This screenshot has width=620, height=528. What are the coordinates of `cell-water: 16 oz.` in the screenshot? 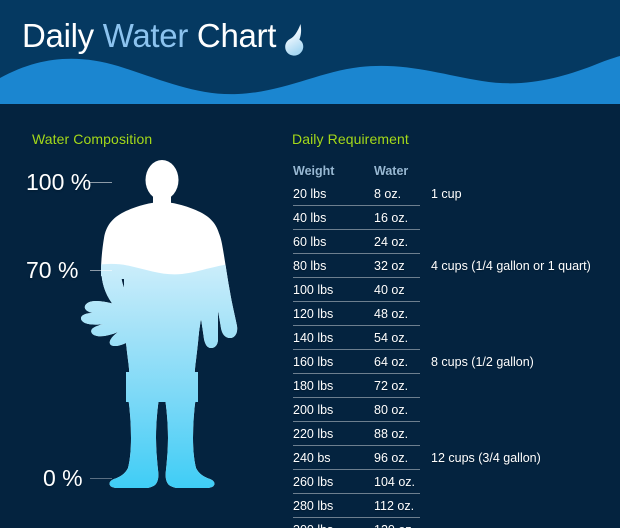 It's located at (391, 218).